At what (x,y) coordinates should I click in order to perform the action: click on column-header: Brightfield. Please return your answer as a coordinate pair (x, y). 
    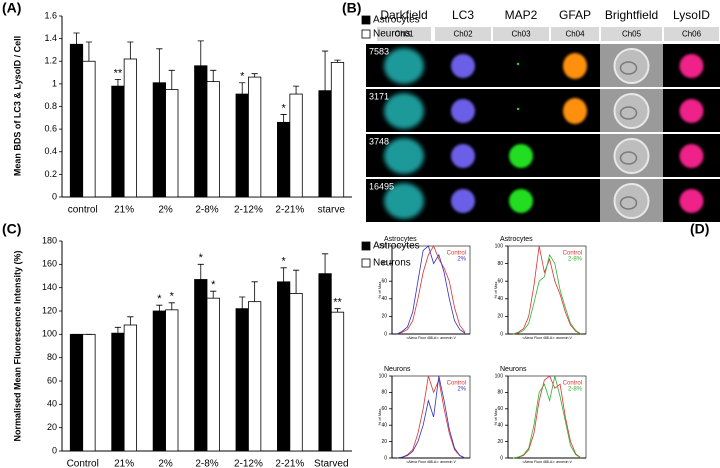
    Looking at the image, I should click on (631, 15).